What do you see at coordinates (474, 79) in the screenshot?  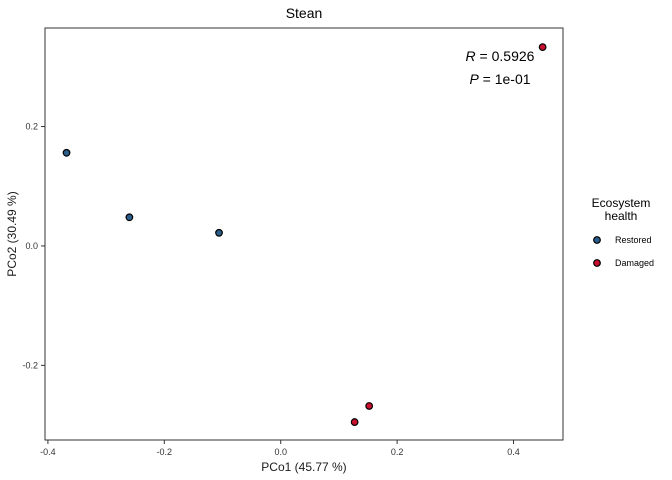 I see `p-symbol: P` at bounding box center [474, 79].